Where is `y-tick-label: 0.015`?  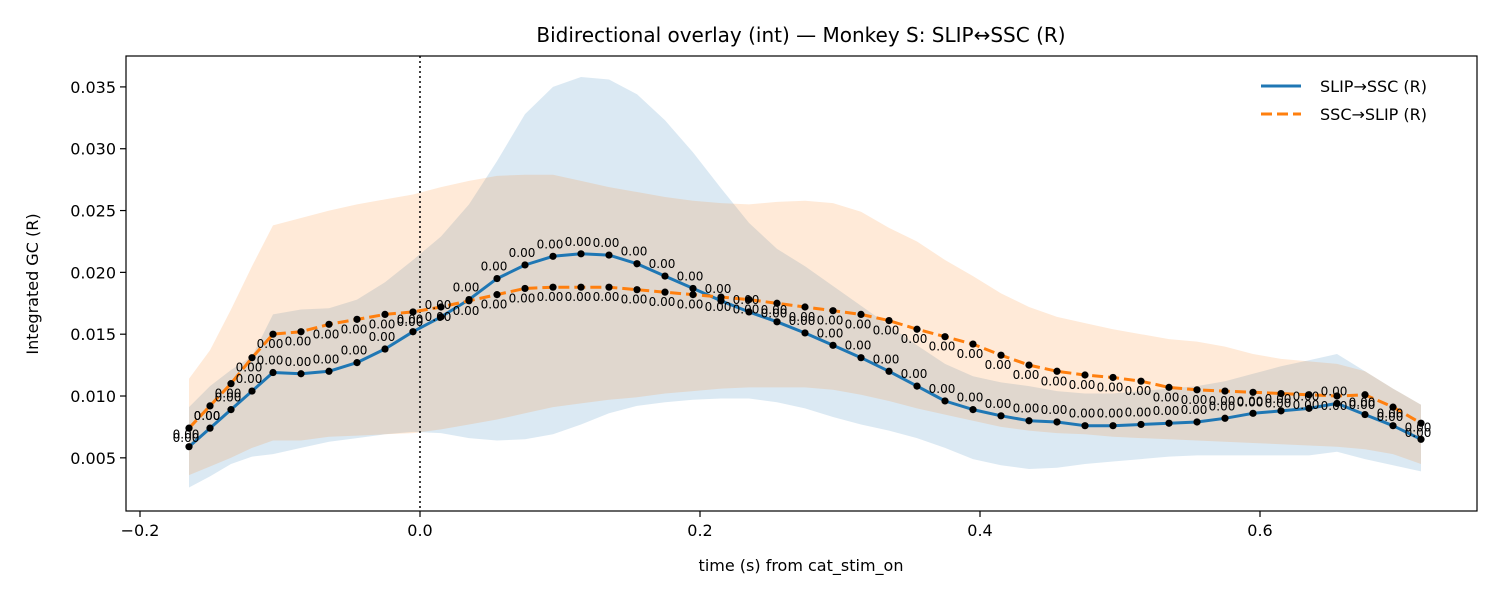 y-tick-label: 0.015 is located at coordinates (93, 334).